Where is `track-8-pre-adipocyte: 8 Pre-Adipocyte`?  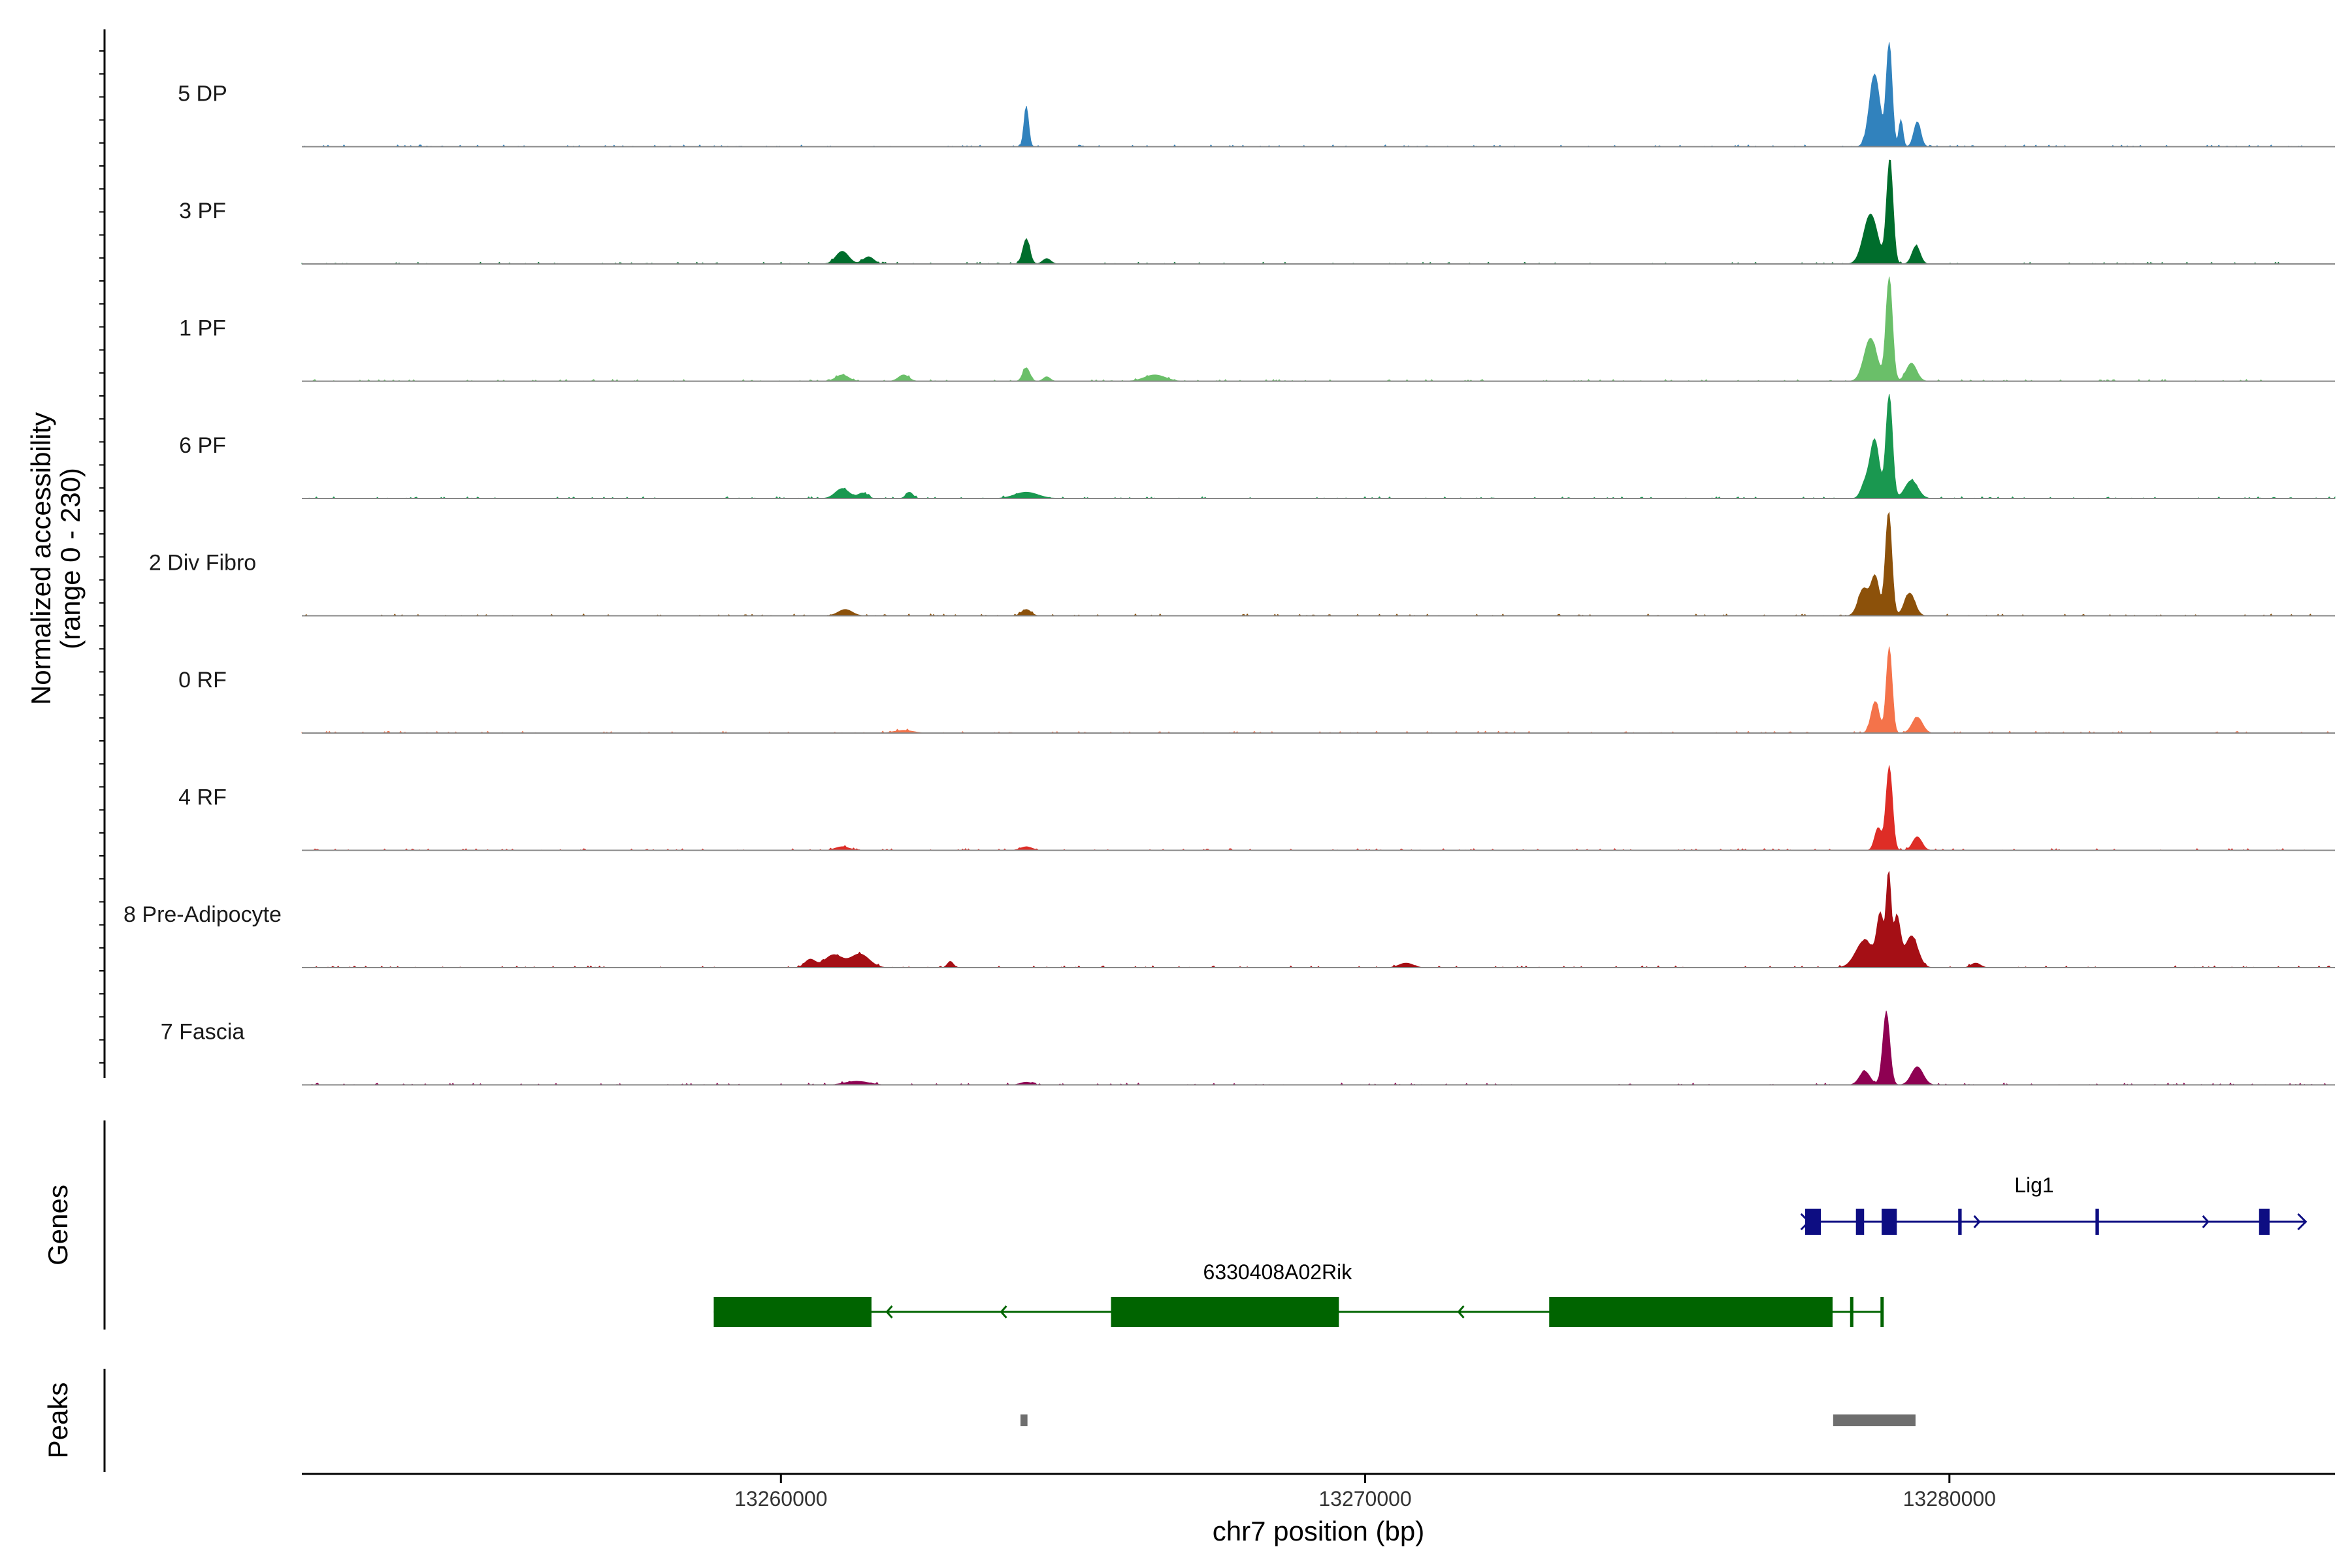 track-8-pre-adipocyte: 8 Pre-Adipocyte is located at coordinates (1229, 919).